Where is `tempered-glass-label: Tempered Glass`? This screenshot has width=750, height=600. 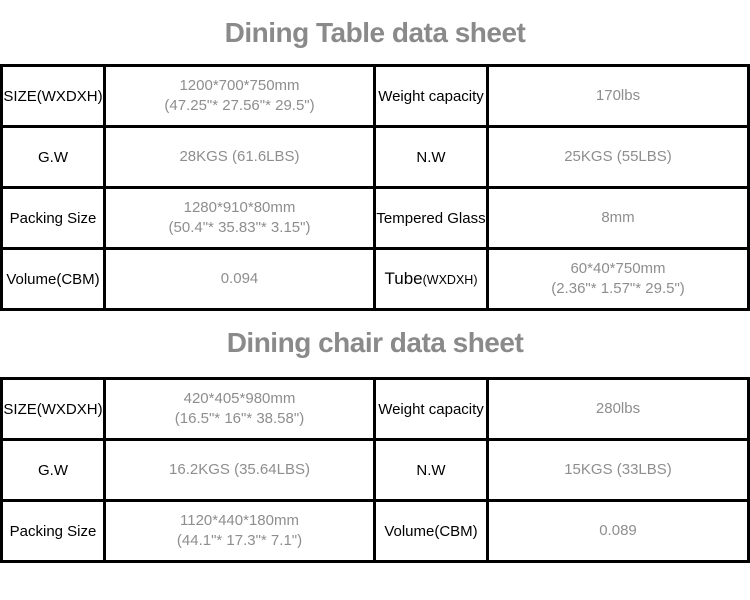
tempered-glass-label: Tempered Glass is located at coordinates (431, 218).